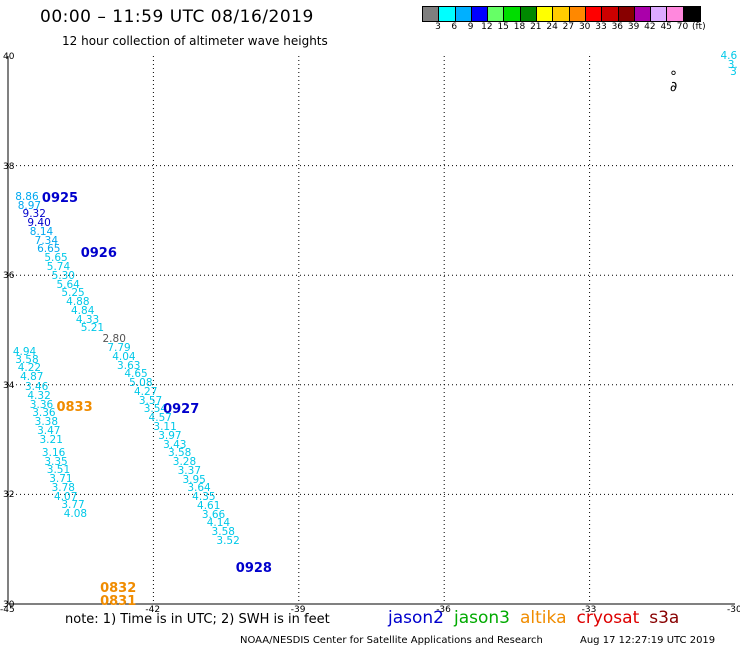 The width and height of the screenshot is (740, 650). I want to click on wave-height-value: 4.61, so click(209, 505).